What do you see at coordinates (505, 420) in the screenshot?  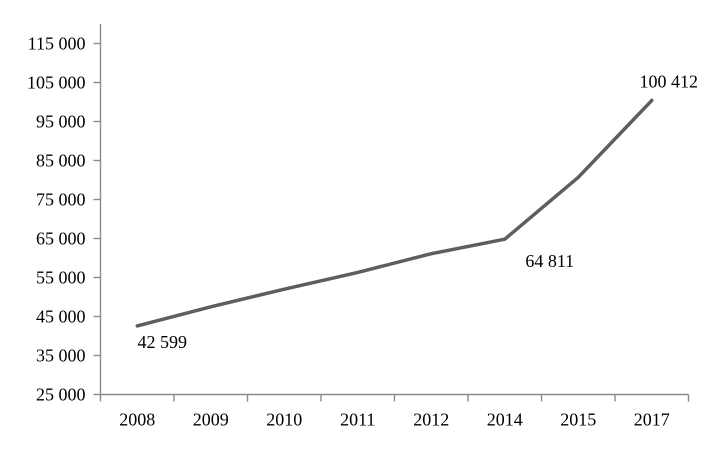 I see `x-axis-tick-label: 2014` at bounding box center [505, 420].